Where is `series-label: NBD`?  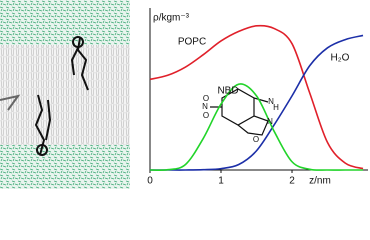
series-label: NBD is located at coordinates (227, 91).